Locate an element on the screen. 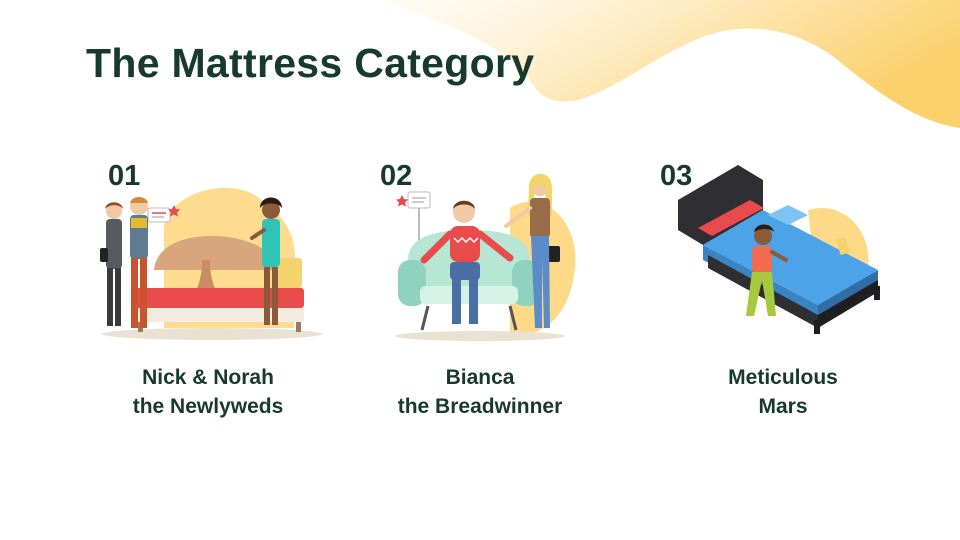 The image size is (960, 540). persona-card-meticulous: 03 Meticulous Mars is located at coordinates (795, 295).